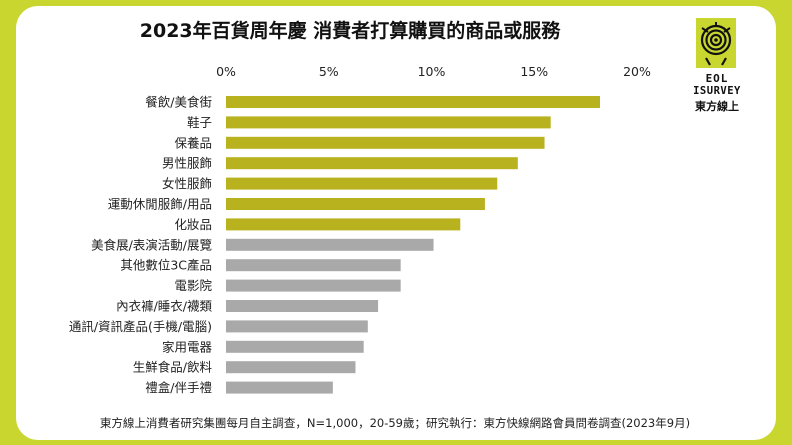  What do you see at coordinates (226, 71) in the screenshot?
I see `x-tick-label: 0%` at bounding box center [226, 71].